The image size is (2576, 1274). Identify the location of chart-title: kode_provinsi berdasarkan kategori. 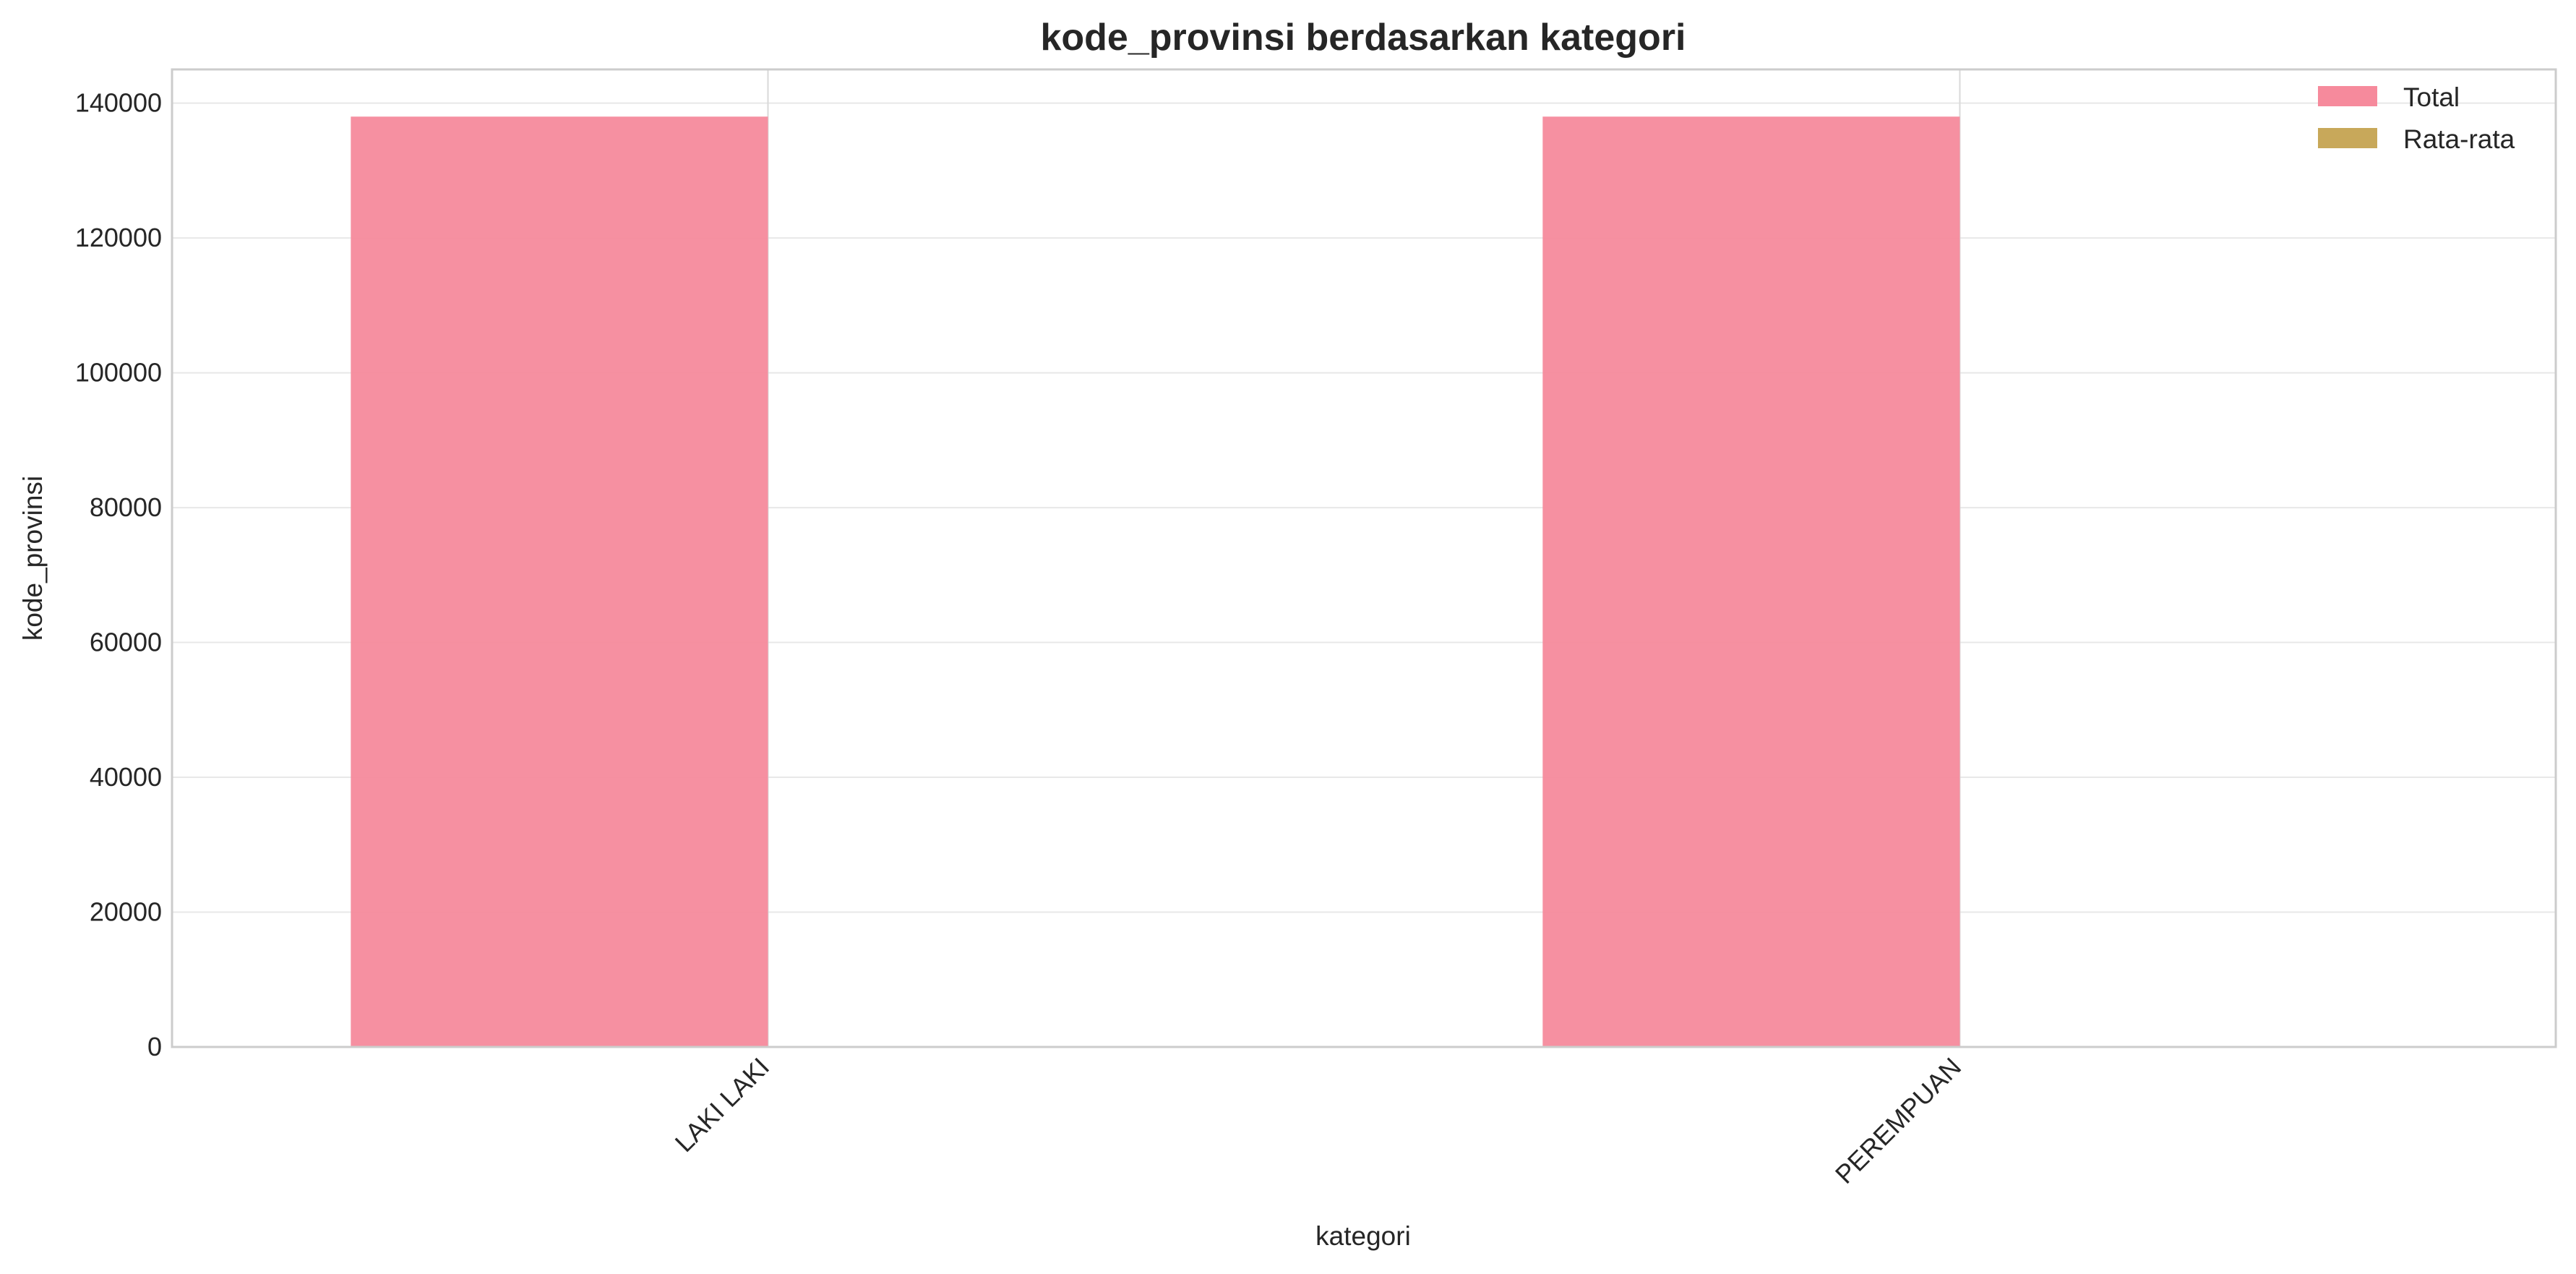
(1363, 38).